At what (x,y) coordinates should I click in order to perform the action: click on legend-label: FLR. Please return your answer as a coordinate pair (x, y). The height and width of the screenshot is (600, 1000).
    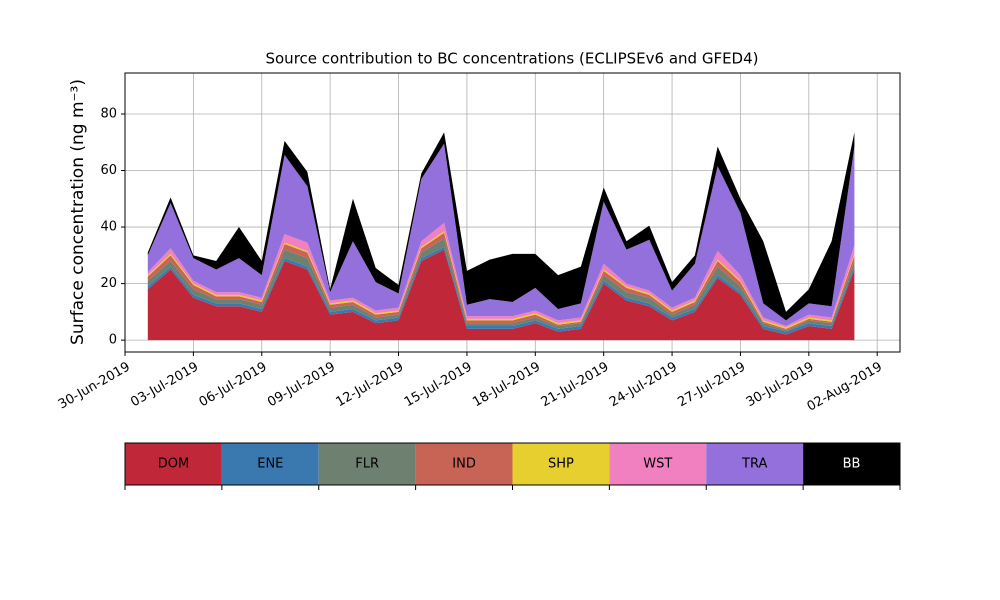
    Looking at the image, I should click on (367, 464).